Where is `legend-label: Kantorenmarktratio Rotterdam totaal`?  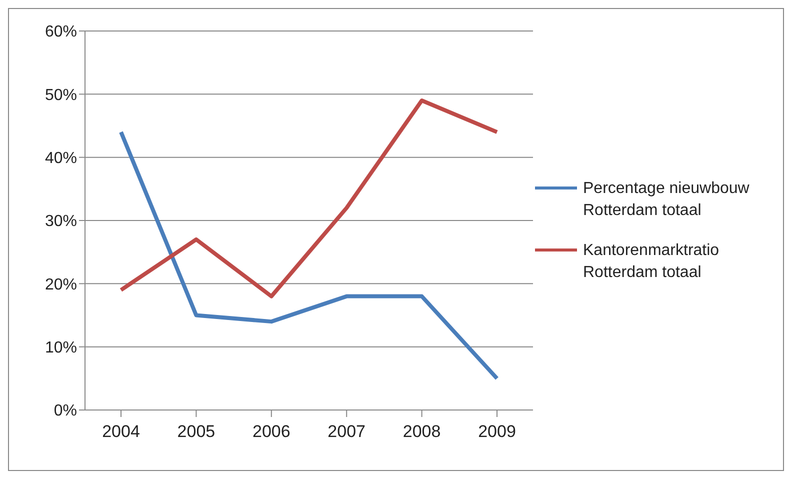 legend-label: Kantorenmarktratio Rotterdam totaal is located at coordinates (651, 261).